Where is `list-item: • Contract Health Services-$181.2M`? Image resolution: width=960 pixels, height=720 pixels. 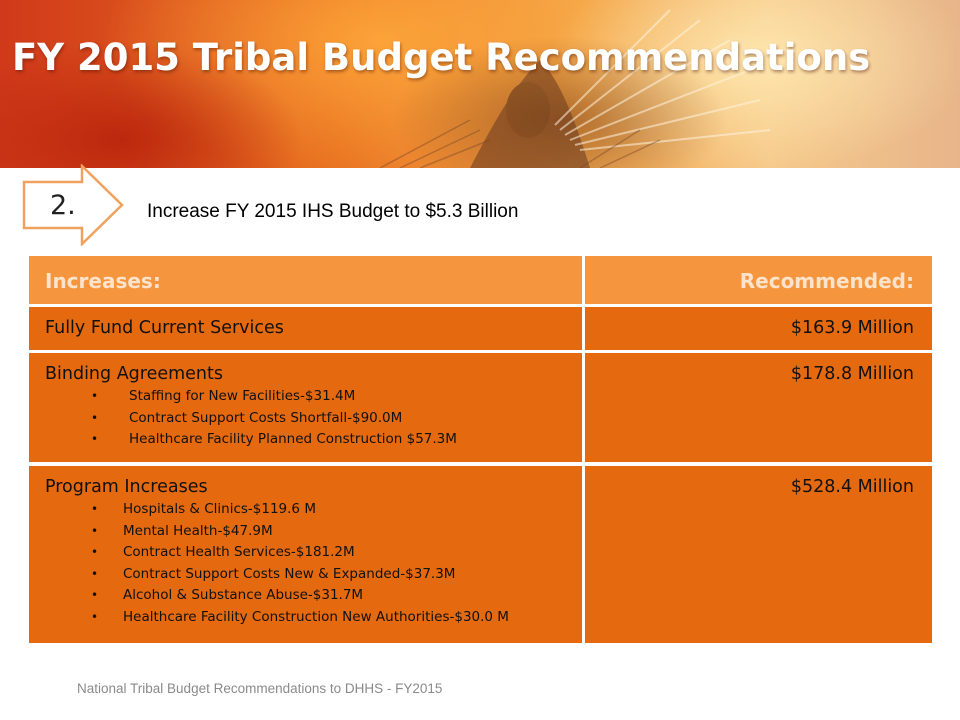
list-item: • Contract Health Services-$181.2M is located at coordinates (313, 553).